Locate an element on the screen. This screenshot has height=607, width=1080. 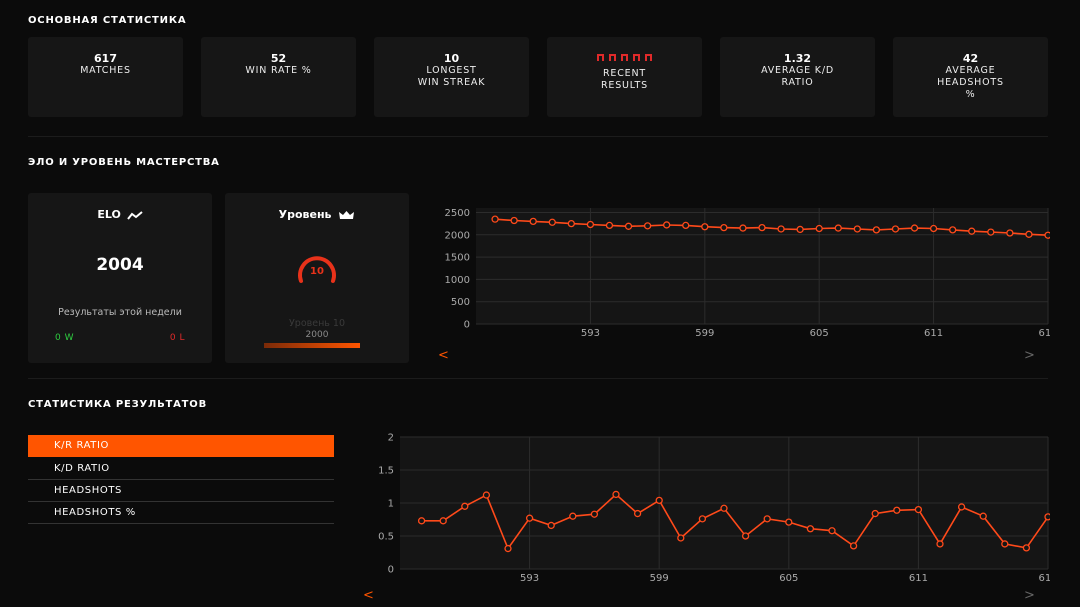
stat-card-longest-win-streak: 10 LONGEST WIN STREAK is located at coordinates (451, 77).